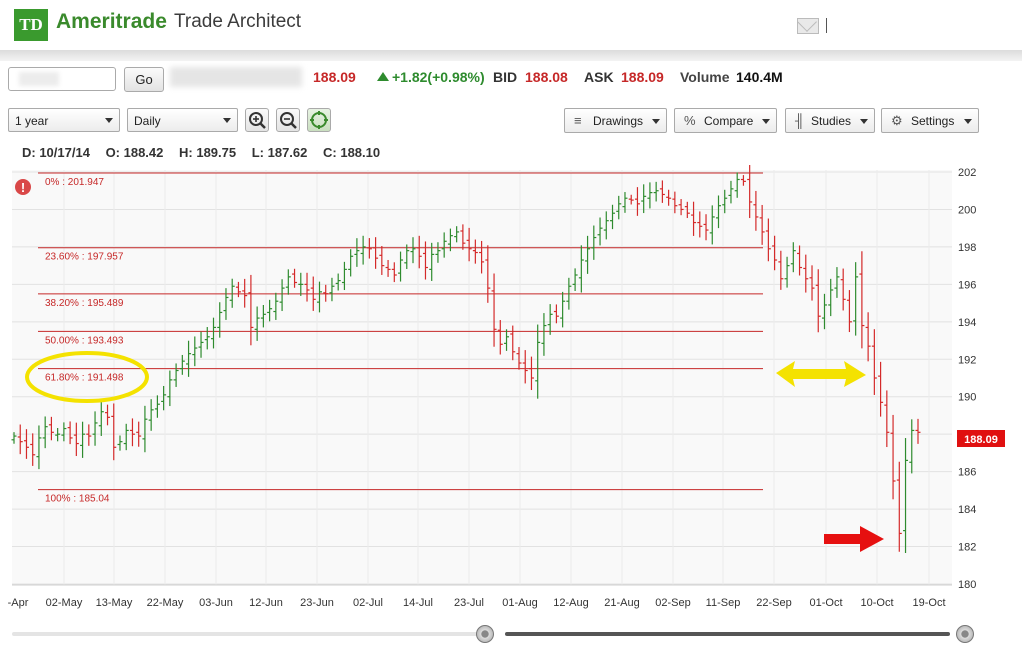  What do you see at coordinates (621, 603) in the screenshot?
I see `x-tick-label: 21-Aug` at bounding box center [621, 603].